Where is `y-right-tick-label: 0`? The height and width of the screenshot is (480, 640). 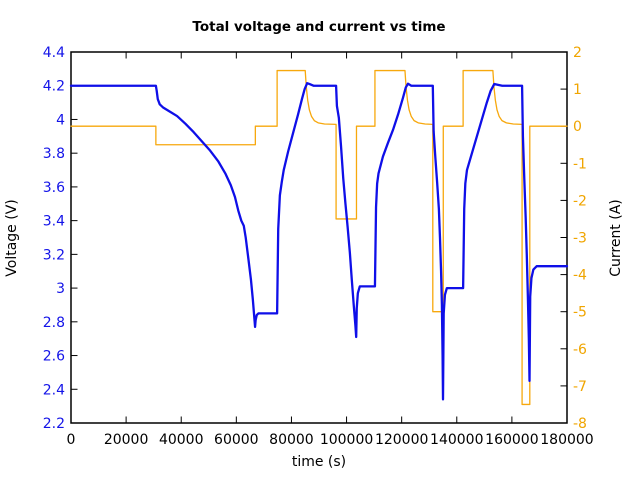 y-right-tick-label: 0 is located at coordinates (577, 127).